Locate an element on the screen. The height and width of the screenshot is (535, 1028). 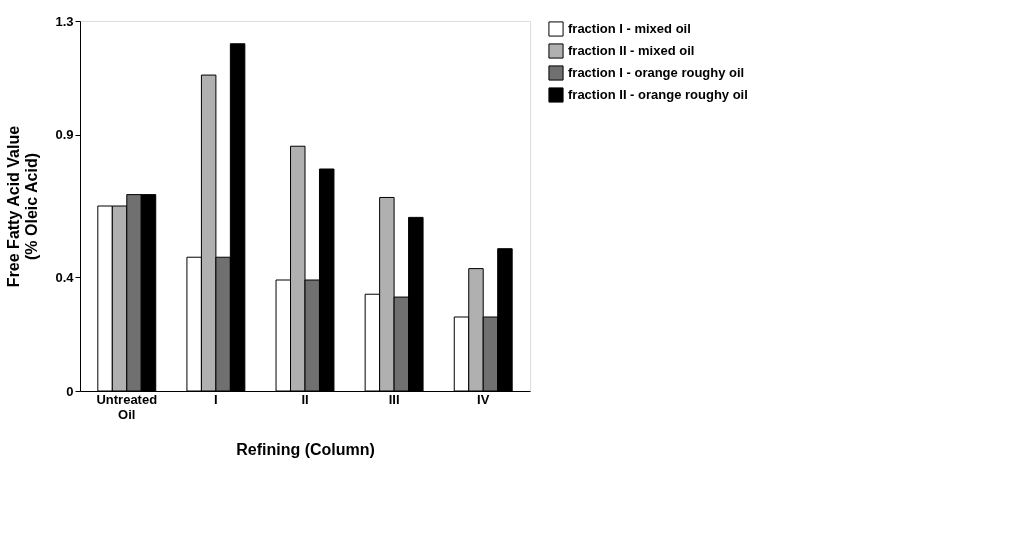
x-tick-label: Untreated Oil is located at coordinates (127, 406).